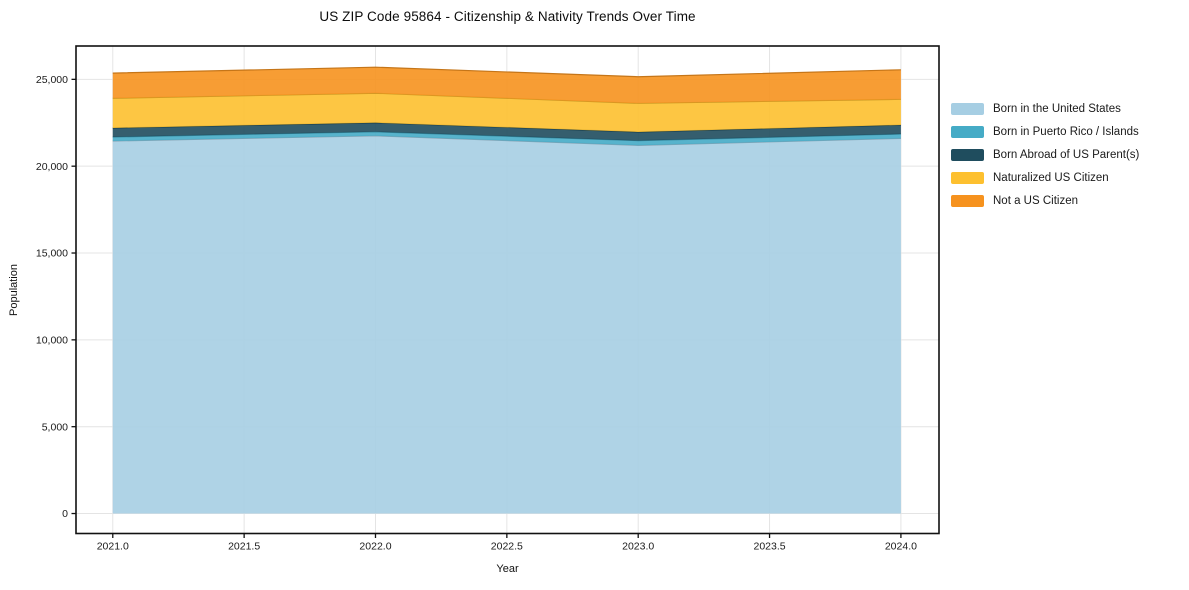  I want to click on x-tick-label: 2024.0, so click(901, 547).